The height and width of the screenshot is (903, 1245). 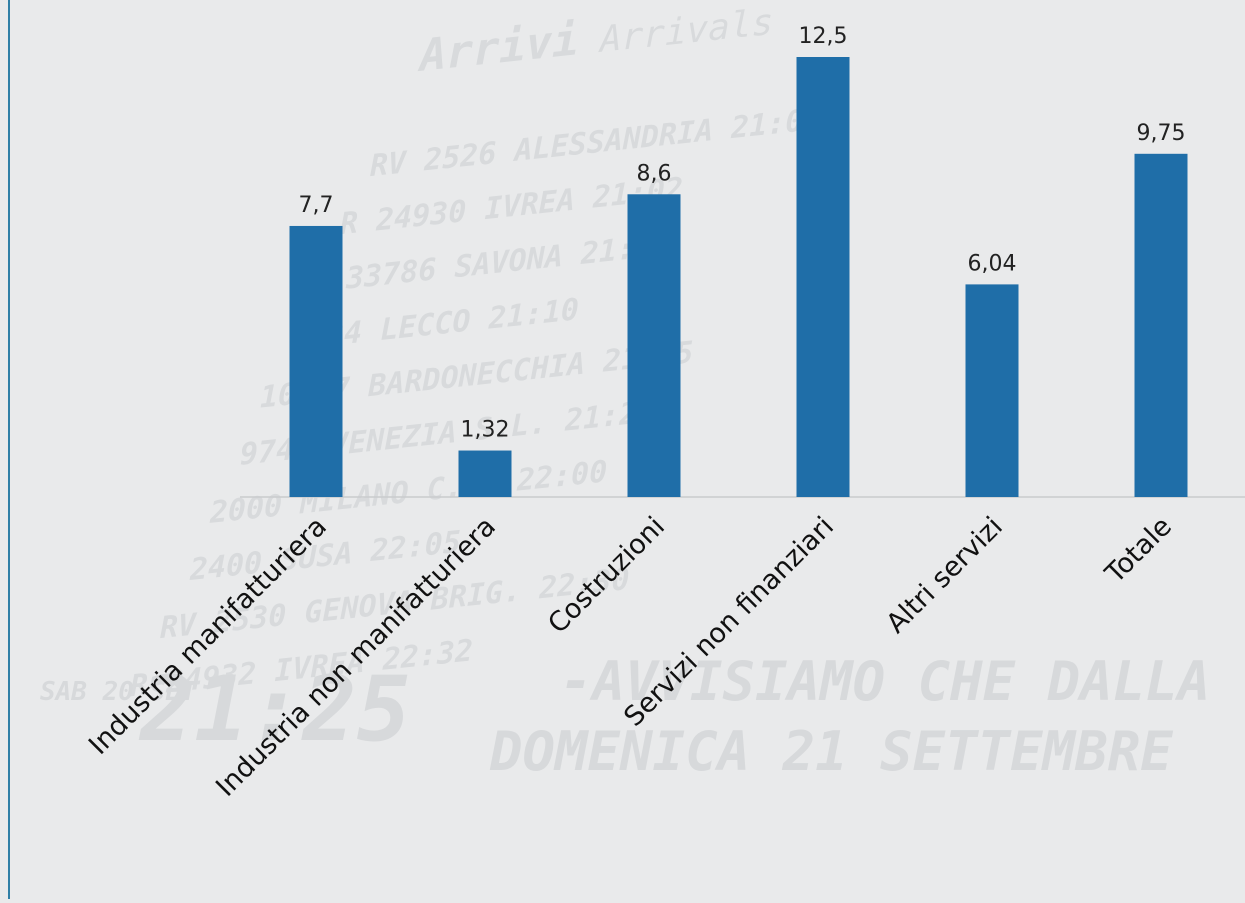 What do you see at coordinates (831, 751) in the screenshot?
I see `board-ticker: DOMENICA 21 SETTEMBRE` at bounding box center [831, 751].